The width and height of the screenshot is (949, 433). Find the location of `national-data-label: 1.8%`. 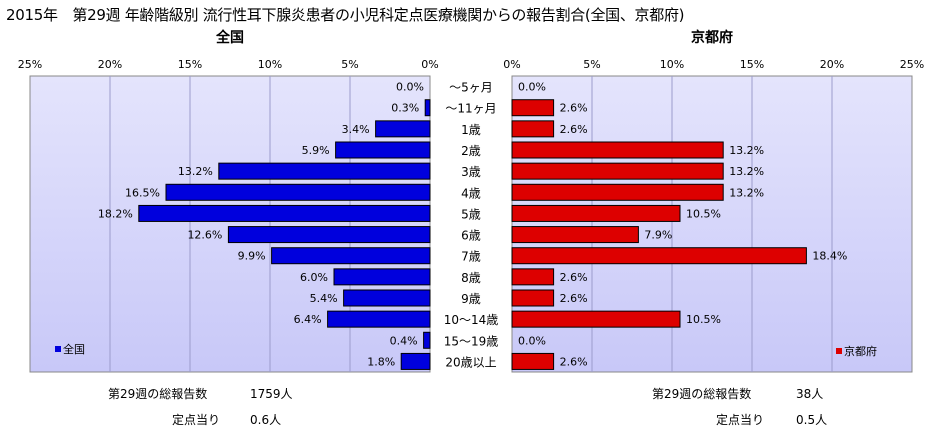

national-data-label: 1.8% is located at coordinates (381, 361).